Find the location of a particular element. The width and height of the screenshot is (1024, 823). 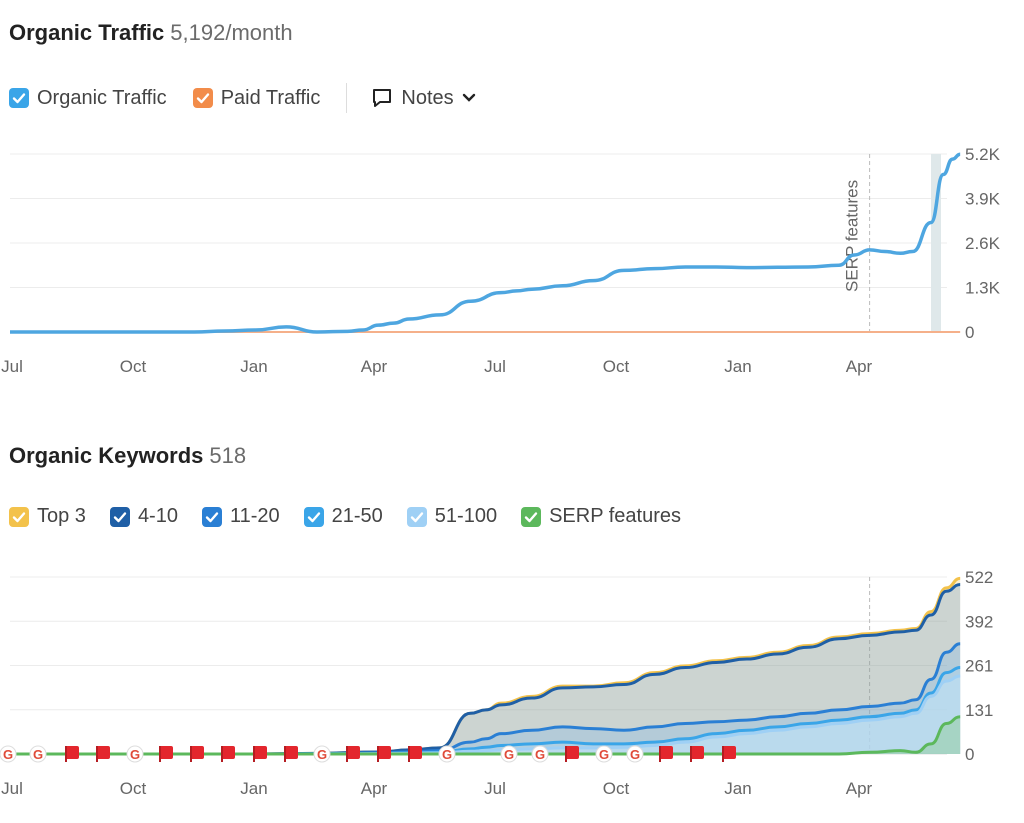

y-tick-label: 131 is located at coordinates (979, 710).